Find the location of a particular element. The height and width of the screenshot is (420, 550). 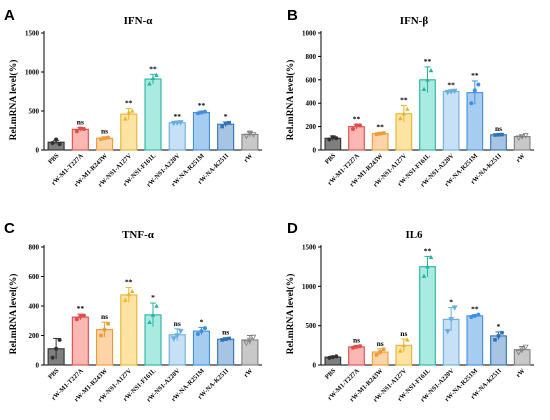

y-tick-label: 400 is located at coordinates (311, 104).